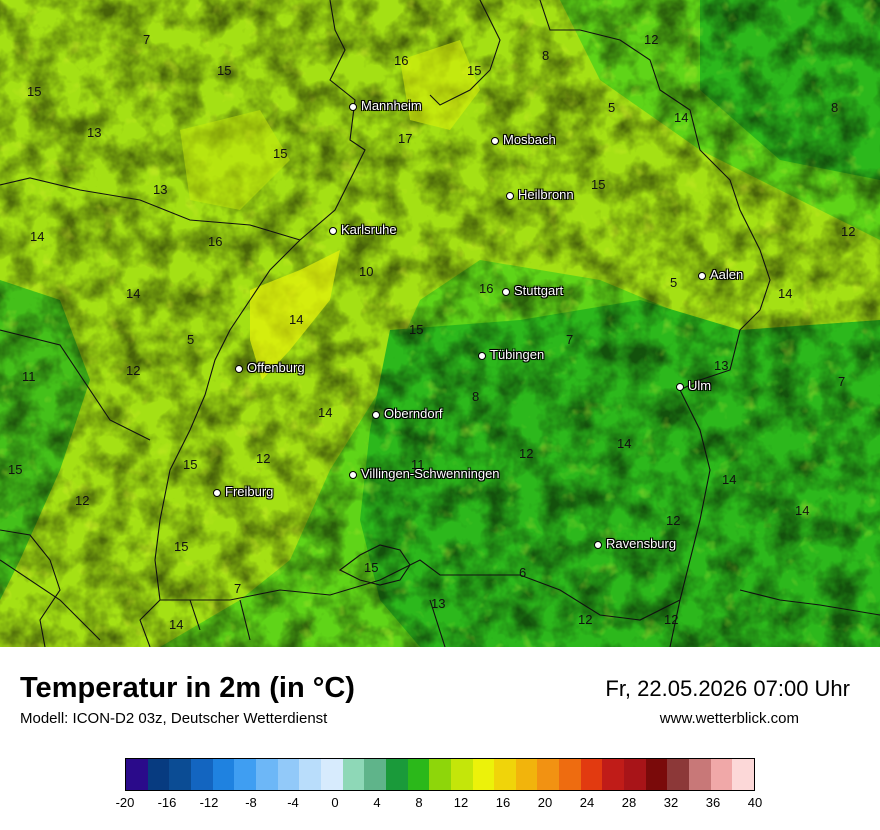  I want to click on city-ravensburg: Ravensburg, so click(635, 544).